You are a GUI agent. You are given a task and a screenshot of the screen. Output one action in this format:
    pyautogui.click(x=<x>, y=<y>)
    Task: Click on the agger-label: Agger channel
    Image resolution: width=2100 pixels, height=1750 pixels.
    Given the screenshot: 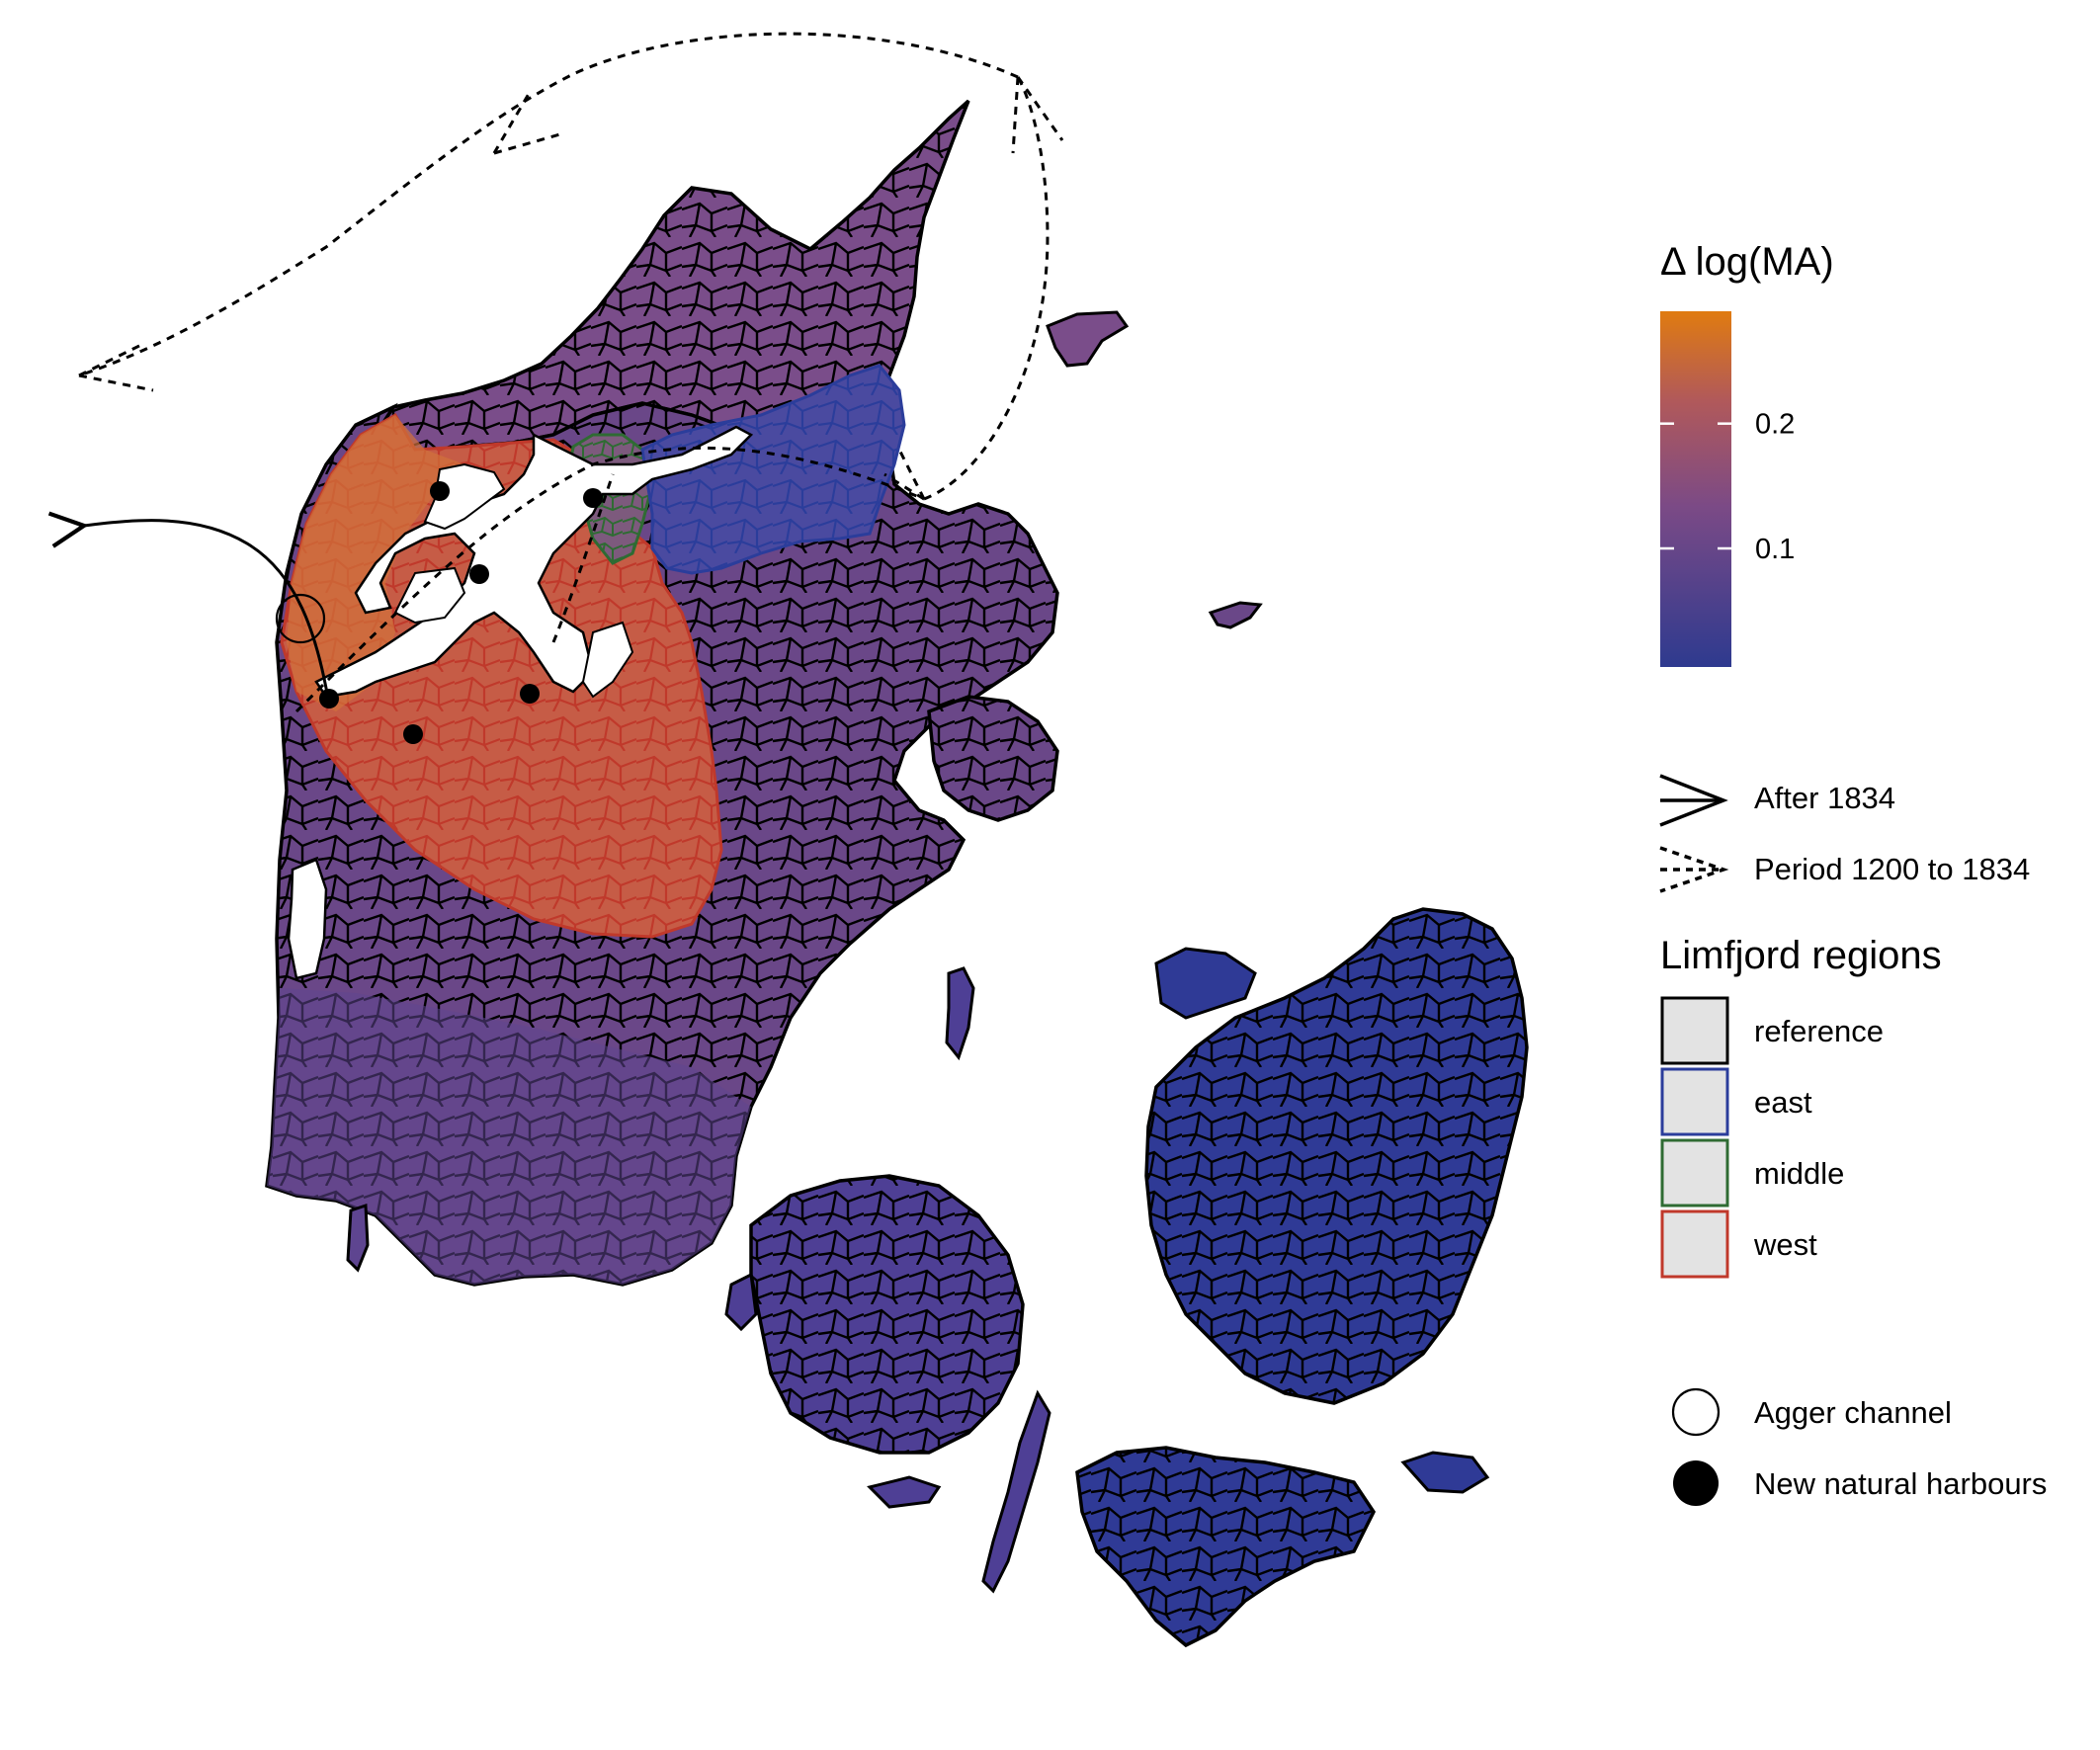 What is the action you would take?
    pyautogui.click(x=1853, y=1412)
    